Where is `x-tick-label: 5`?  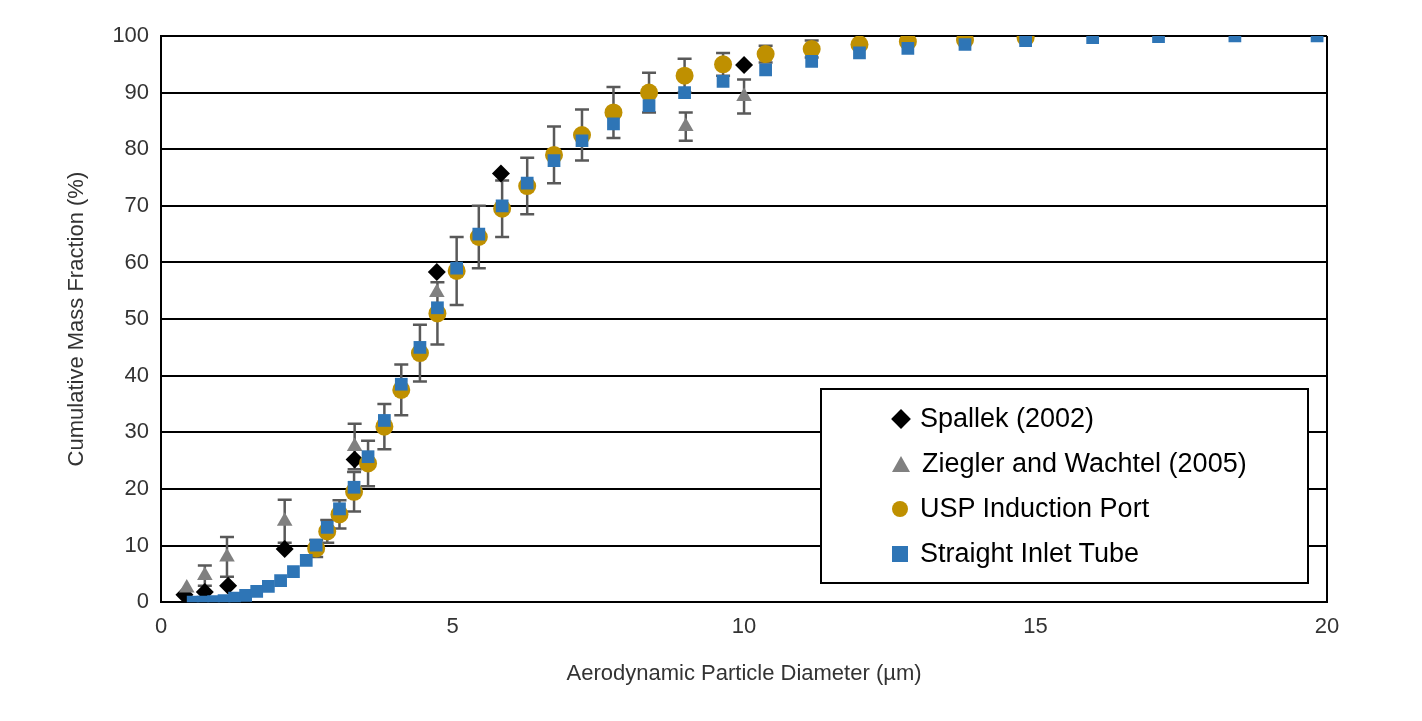
x-tick-label: 5 is located at coordinates (452, 626).